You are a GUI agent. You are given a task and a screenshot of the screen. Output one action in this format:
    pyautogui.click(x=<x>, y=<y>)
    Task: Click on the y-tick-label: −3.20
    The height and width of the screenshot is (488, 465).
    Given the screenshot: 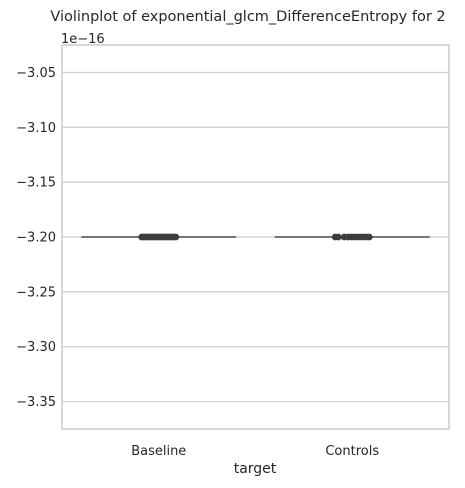 What is the action you would take?
    pyautogui.click(x=36, y=238)
    